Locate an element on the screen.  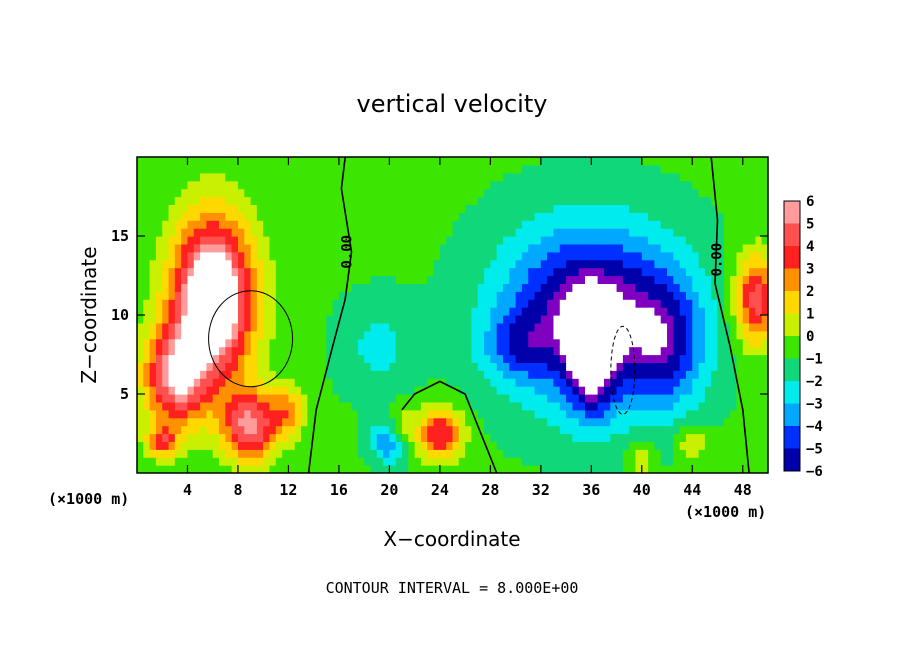
x-tick-label: 8 is located at coordinates (237, 490).